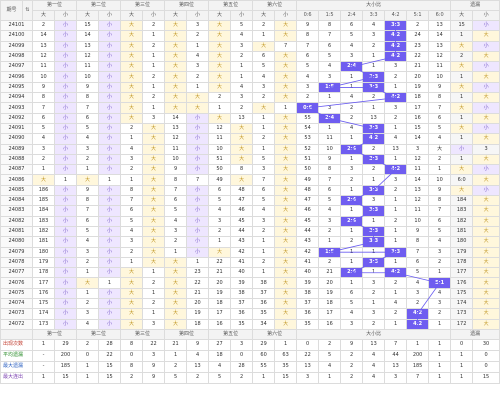  What do you see at coordinates (176, 159) in the screenshot?
I see `cell: 10` at bounding box center [176, 159].